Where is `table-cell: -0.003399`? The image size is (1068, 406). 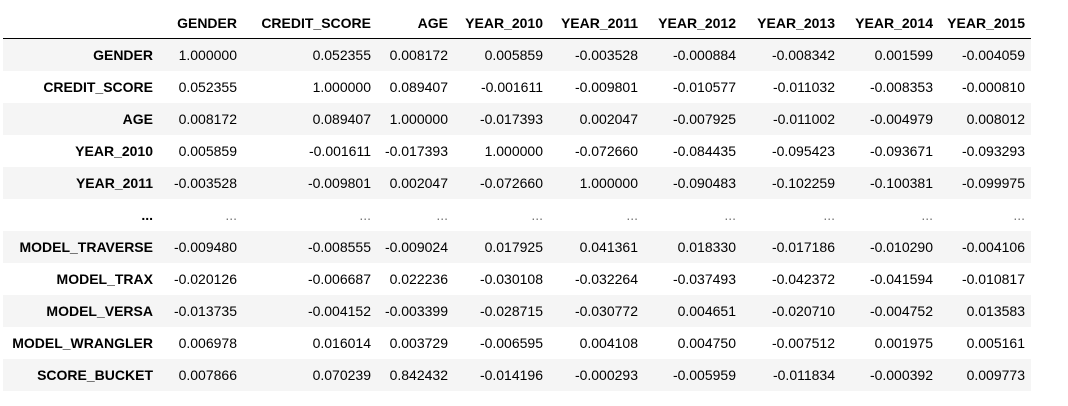
table-cell: -0.003399 is located at coordinates (416, 311).